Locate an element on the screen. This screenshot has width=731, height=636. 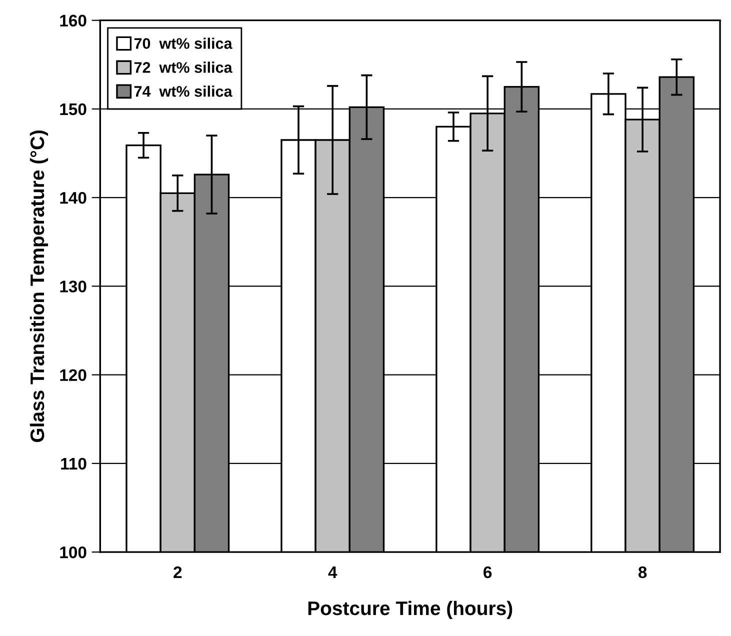
x-tick-label: 6 is located at coordinates (488, 572).